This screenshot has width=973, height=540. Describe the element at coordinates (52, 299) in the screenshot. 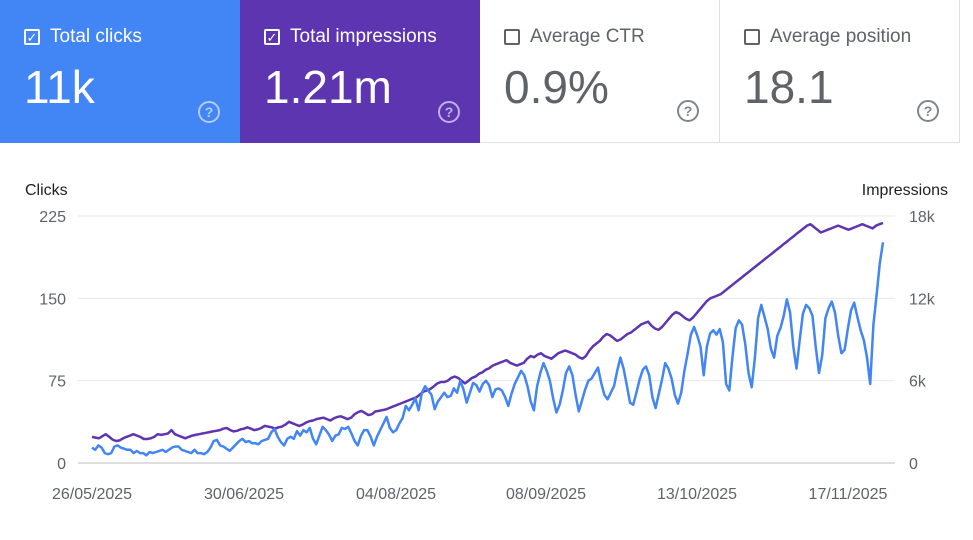

I see `left-tick-label: 150` at that location.